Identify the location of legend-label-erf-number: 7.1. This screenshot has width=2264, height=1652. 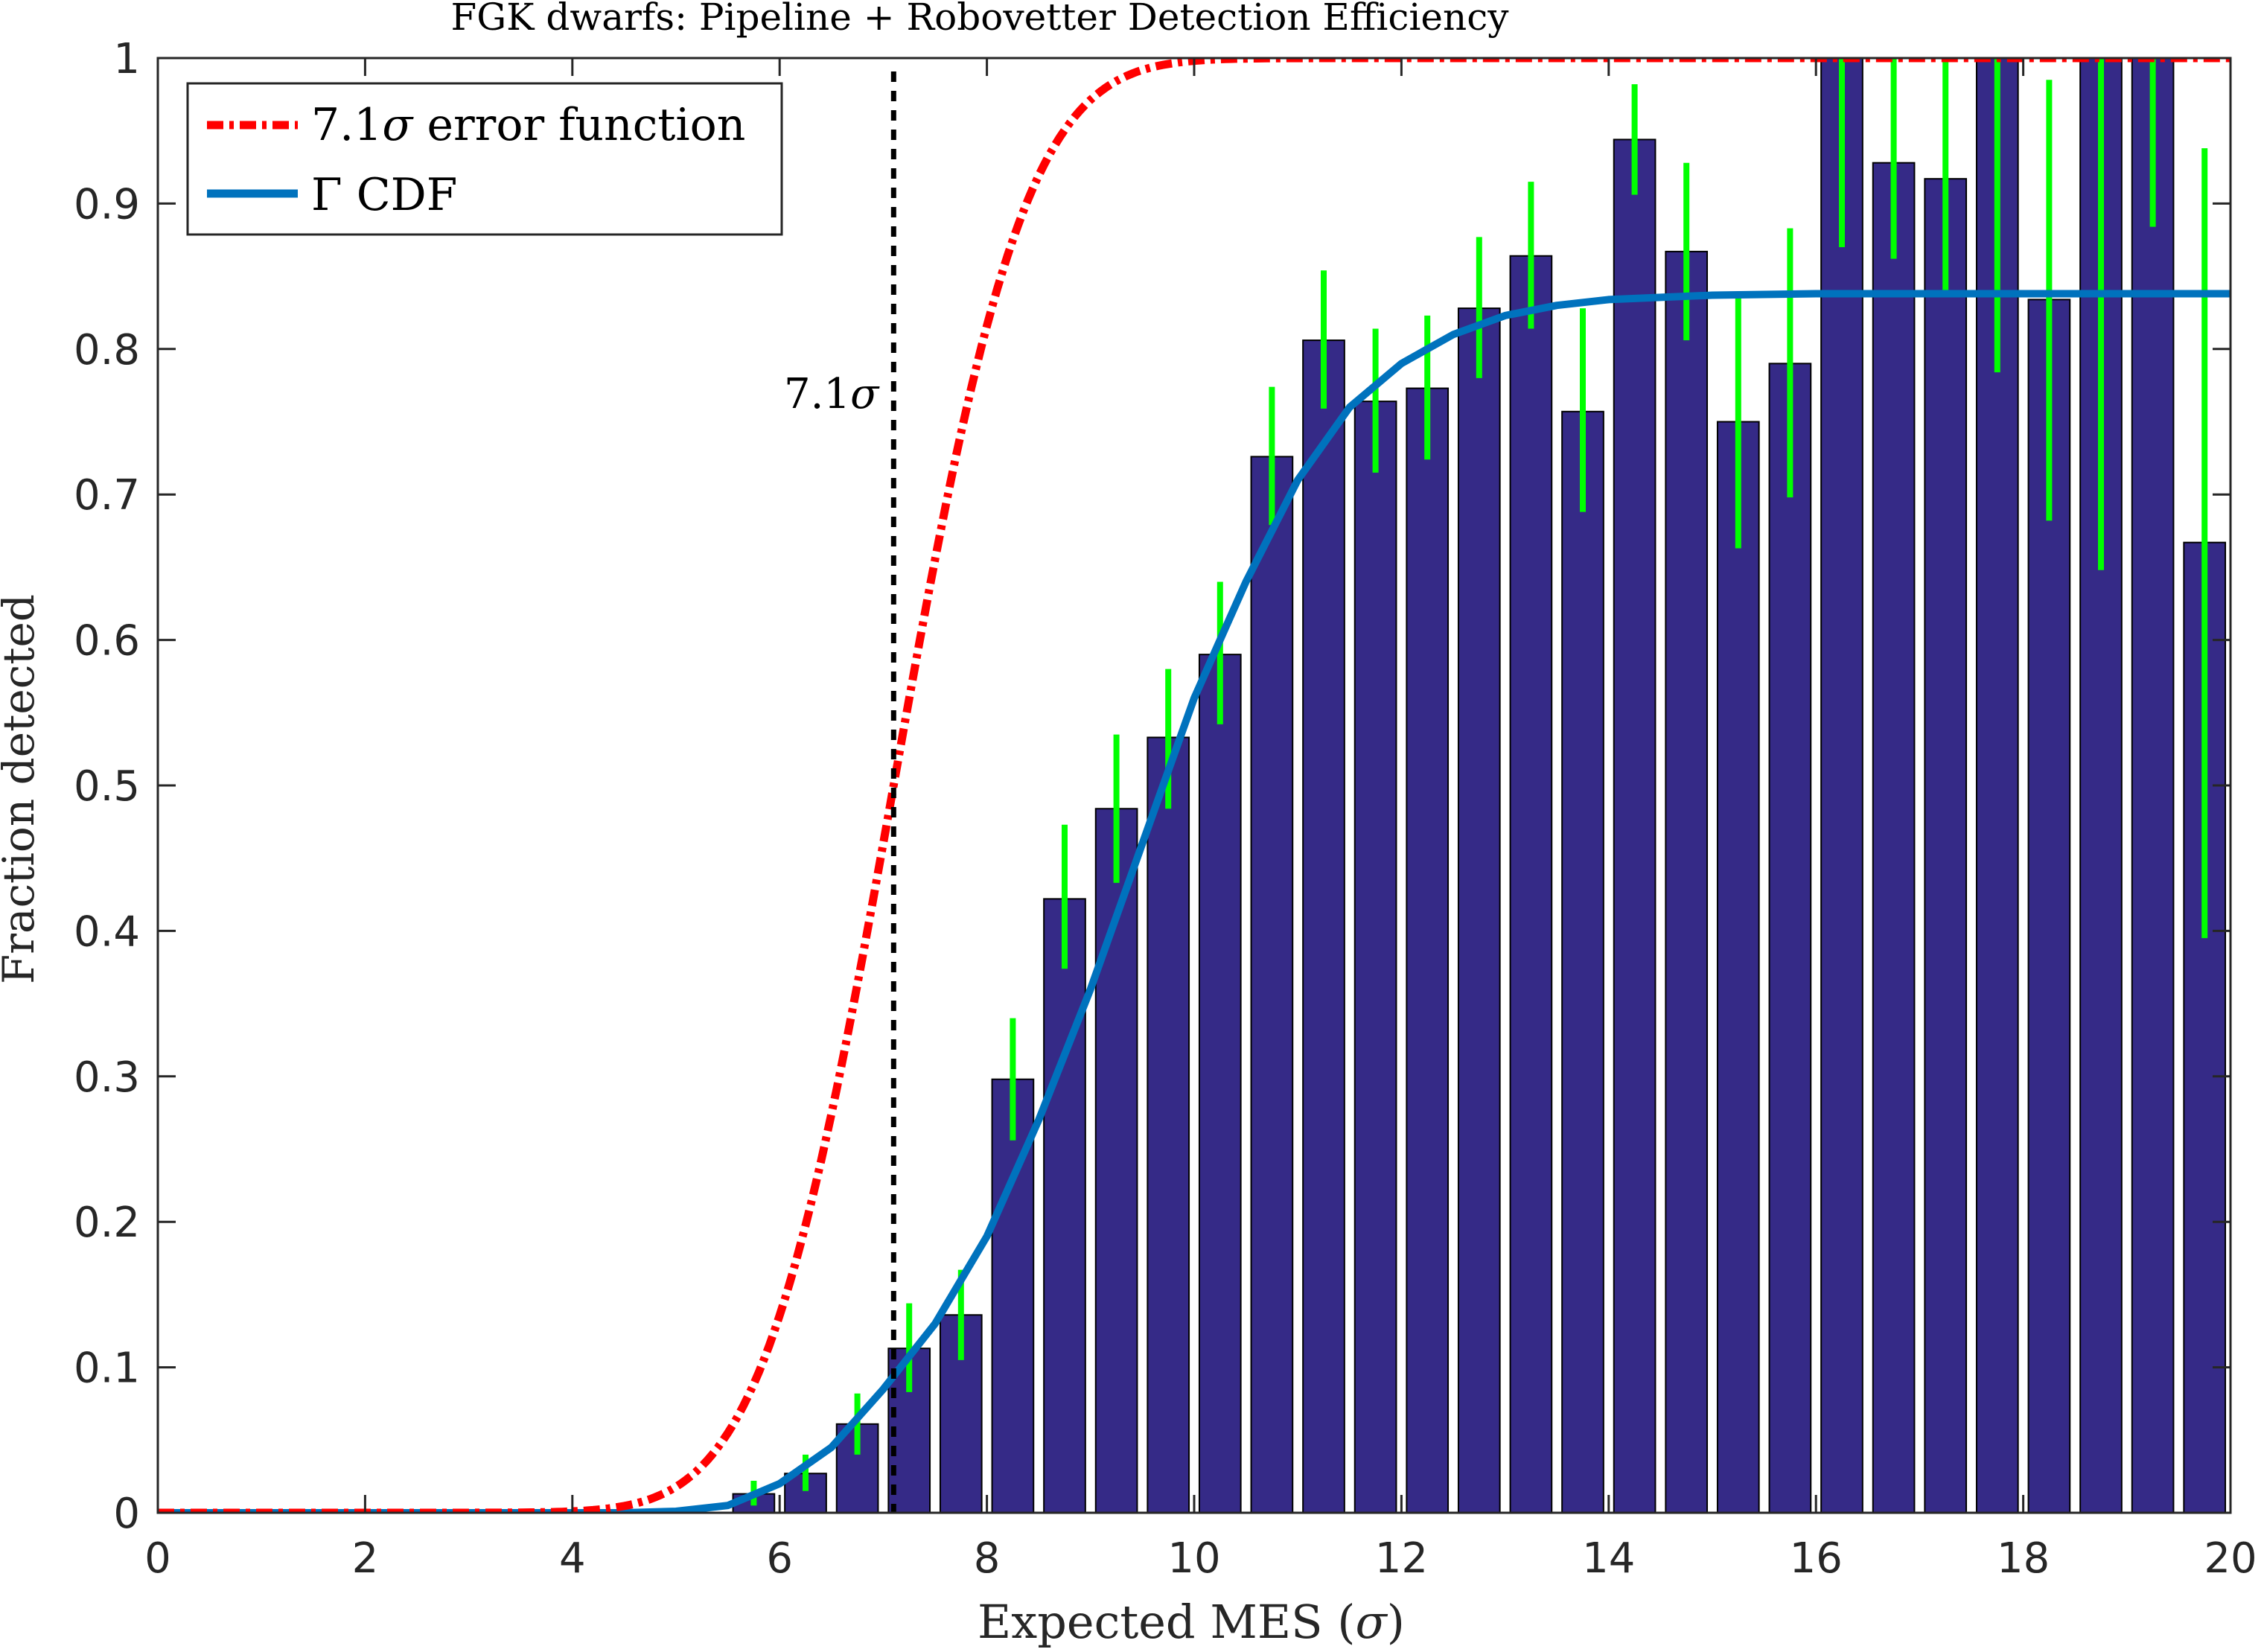
(346, 125).